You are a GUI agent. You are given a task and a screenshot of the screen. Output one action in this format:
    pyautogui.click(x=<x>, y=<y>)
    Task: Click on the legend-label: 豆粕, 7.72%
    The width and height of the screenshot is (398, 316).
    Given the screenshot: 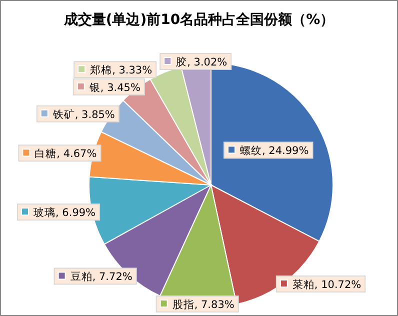 What is the action you would take?
    pyautogui.click(x=101, y=277)
    